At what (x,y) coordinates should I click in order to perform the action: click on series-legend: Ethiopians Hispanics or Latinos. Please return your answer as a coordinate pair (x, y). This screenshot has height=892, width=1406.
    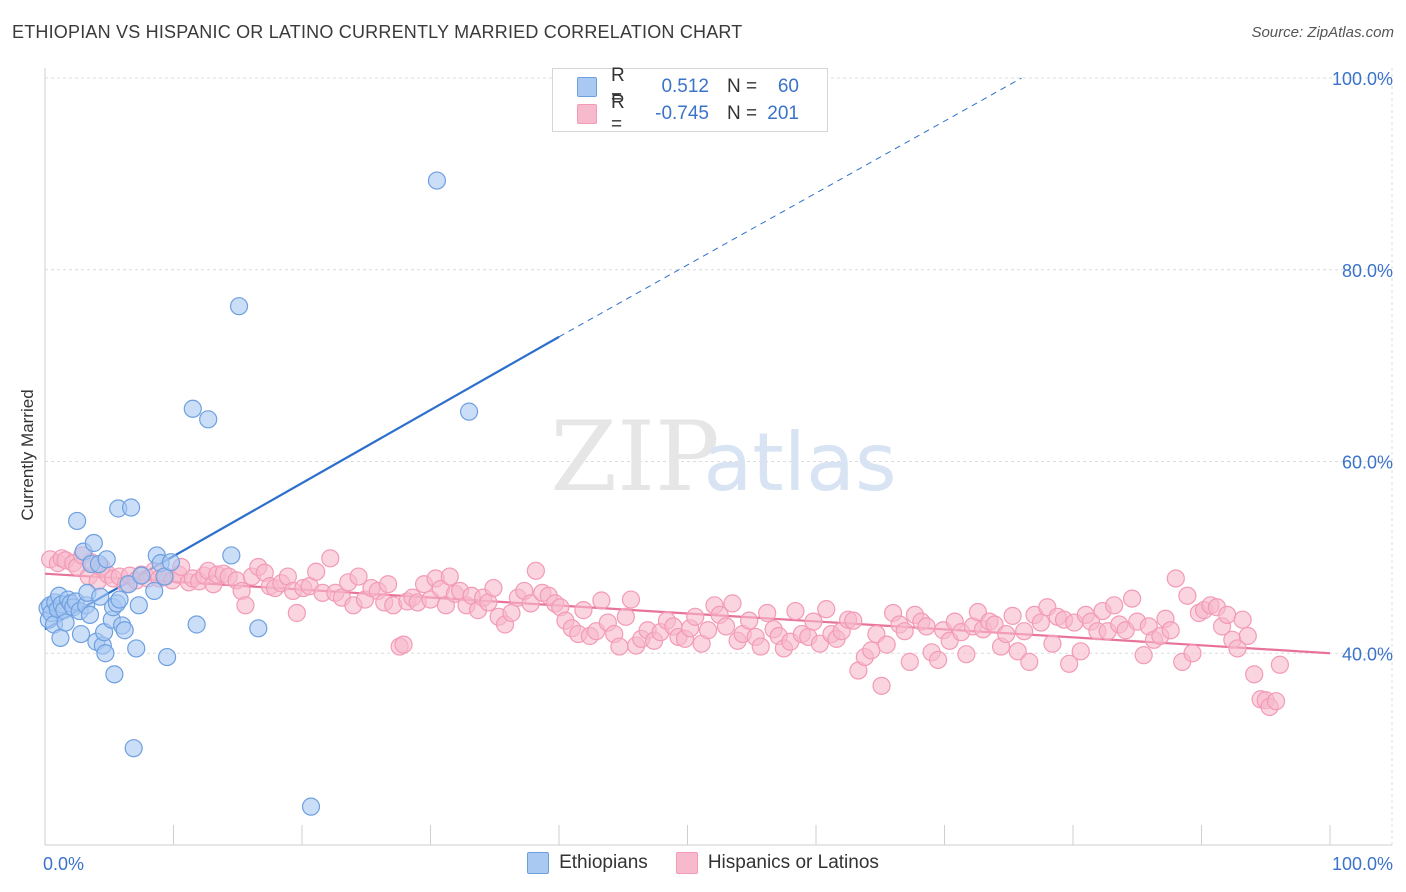
    Looking at the image, I should click on (703, 863).